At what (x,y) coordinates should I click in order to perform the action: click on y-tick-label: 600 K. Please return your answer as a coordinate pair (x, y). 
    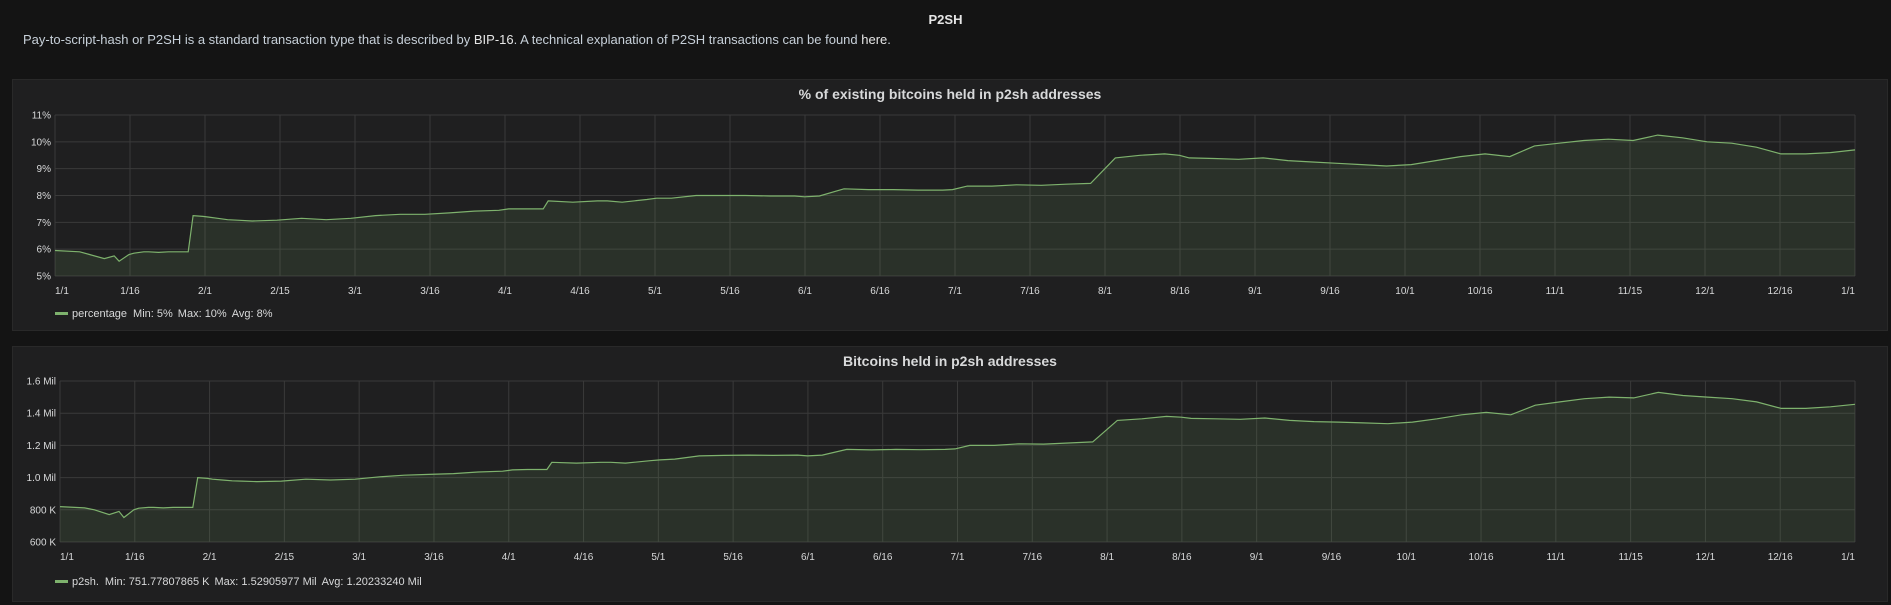
    Looking at the image, I should click on (43, 543).